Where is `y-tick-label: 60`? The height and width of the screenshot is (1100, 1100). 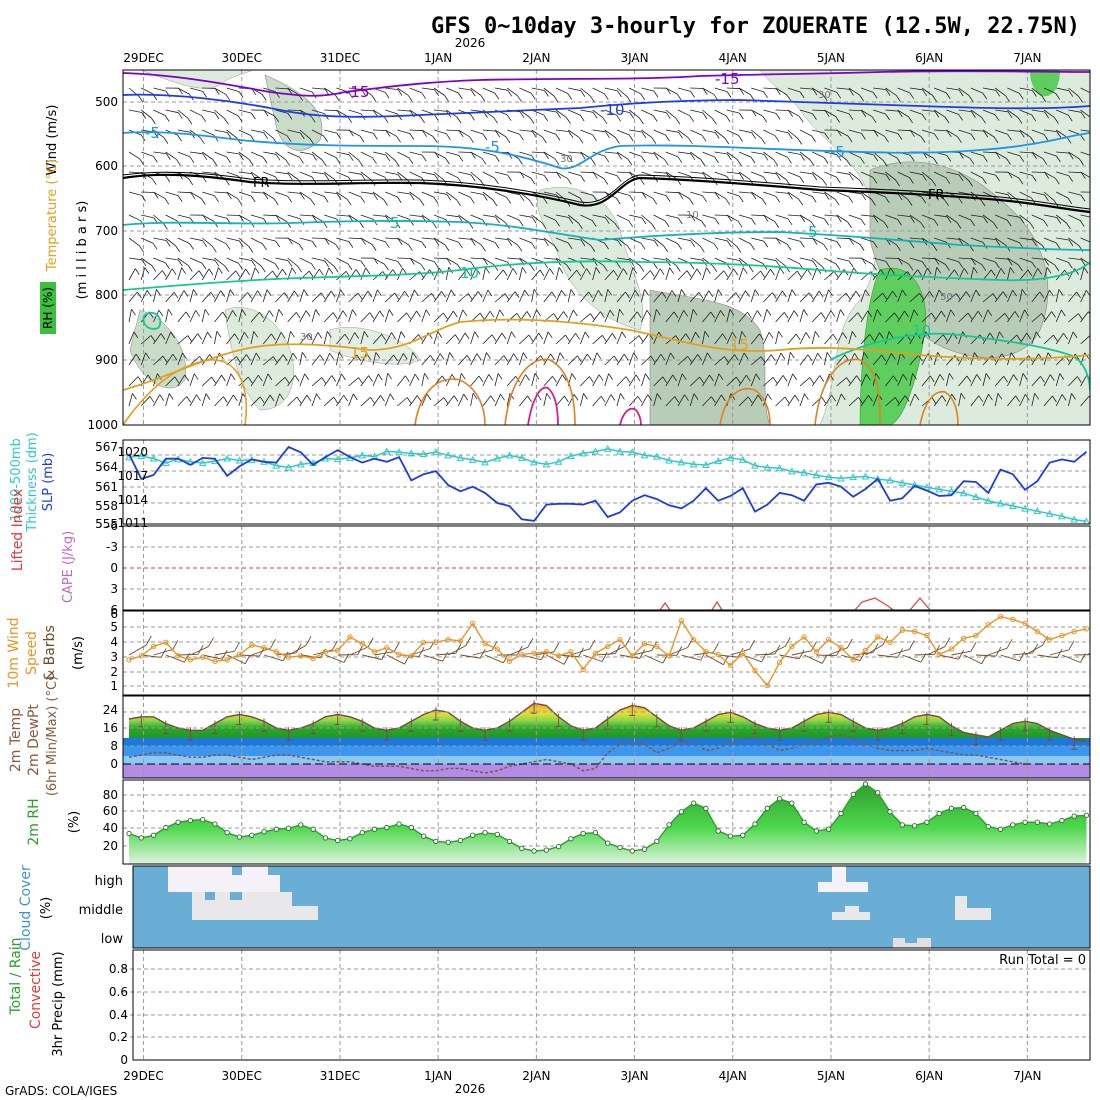 y-tick-label: 60 is located at coordinates (110, 811).